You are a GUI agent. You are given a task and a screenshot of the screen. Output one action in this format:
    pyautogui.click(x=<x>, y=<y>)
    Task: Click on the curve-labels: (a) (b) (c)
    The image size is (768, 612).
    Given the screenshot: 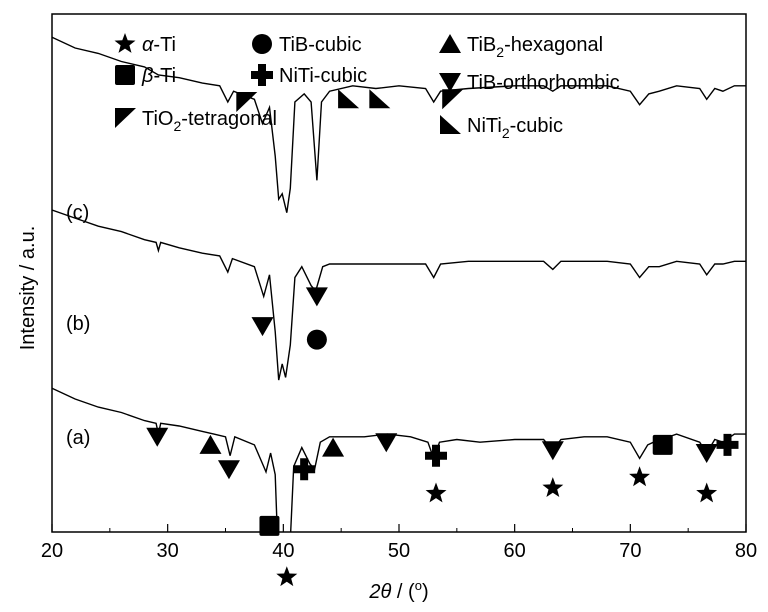 What is the action you would take?
    pyautogui.click(x=78, y=325)
    